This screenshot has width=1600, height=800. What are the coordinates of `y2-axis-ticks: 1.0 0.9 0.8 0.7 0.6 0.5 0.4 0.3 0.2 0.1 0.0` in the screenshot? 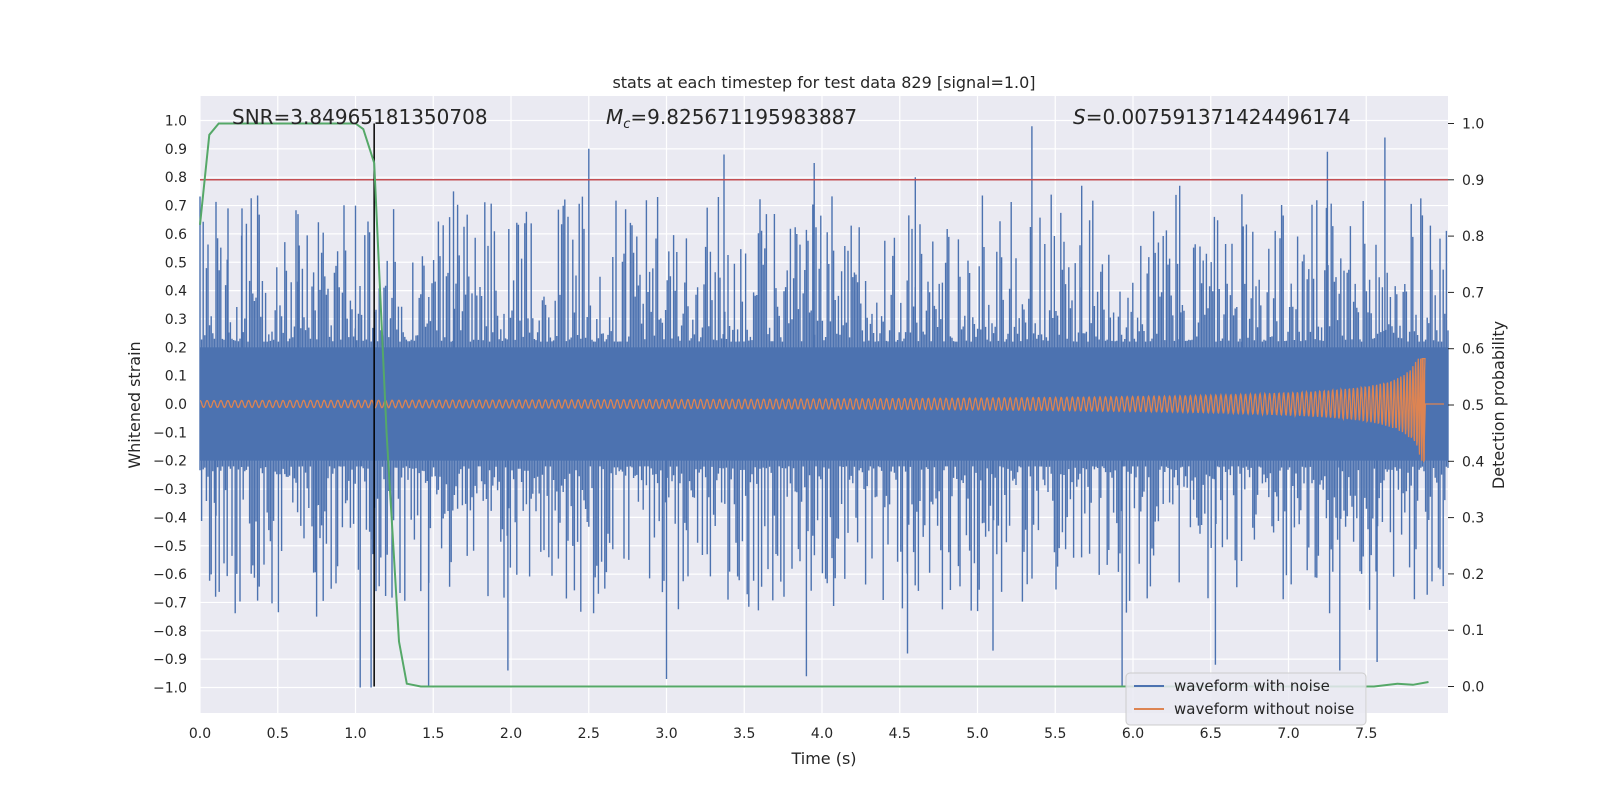 It's located at (1466, 406).